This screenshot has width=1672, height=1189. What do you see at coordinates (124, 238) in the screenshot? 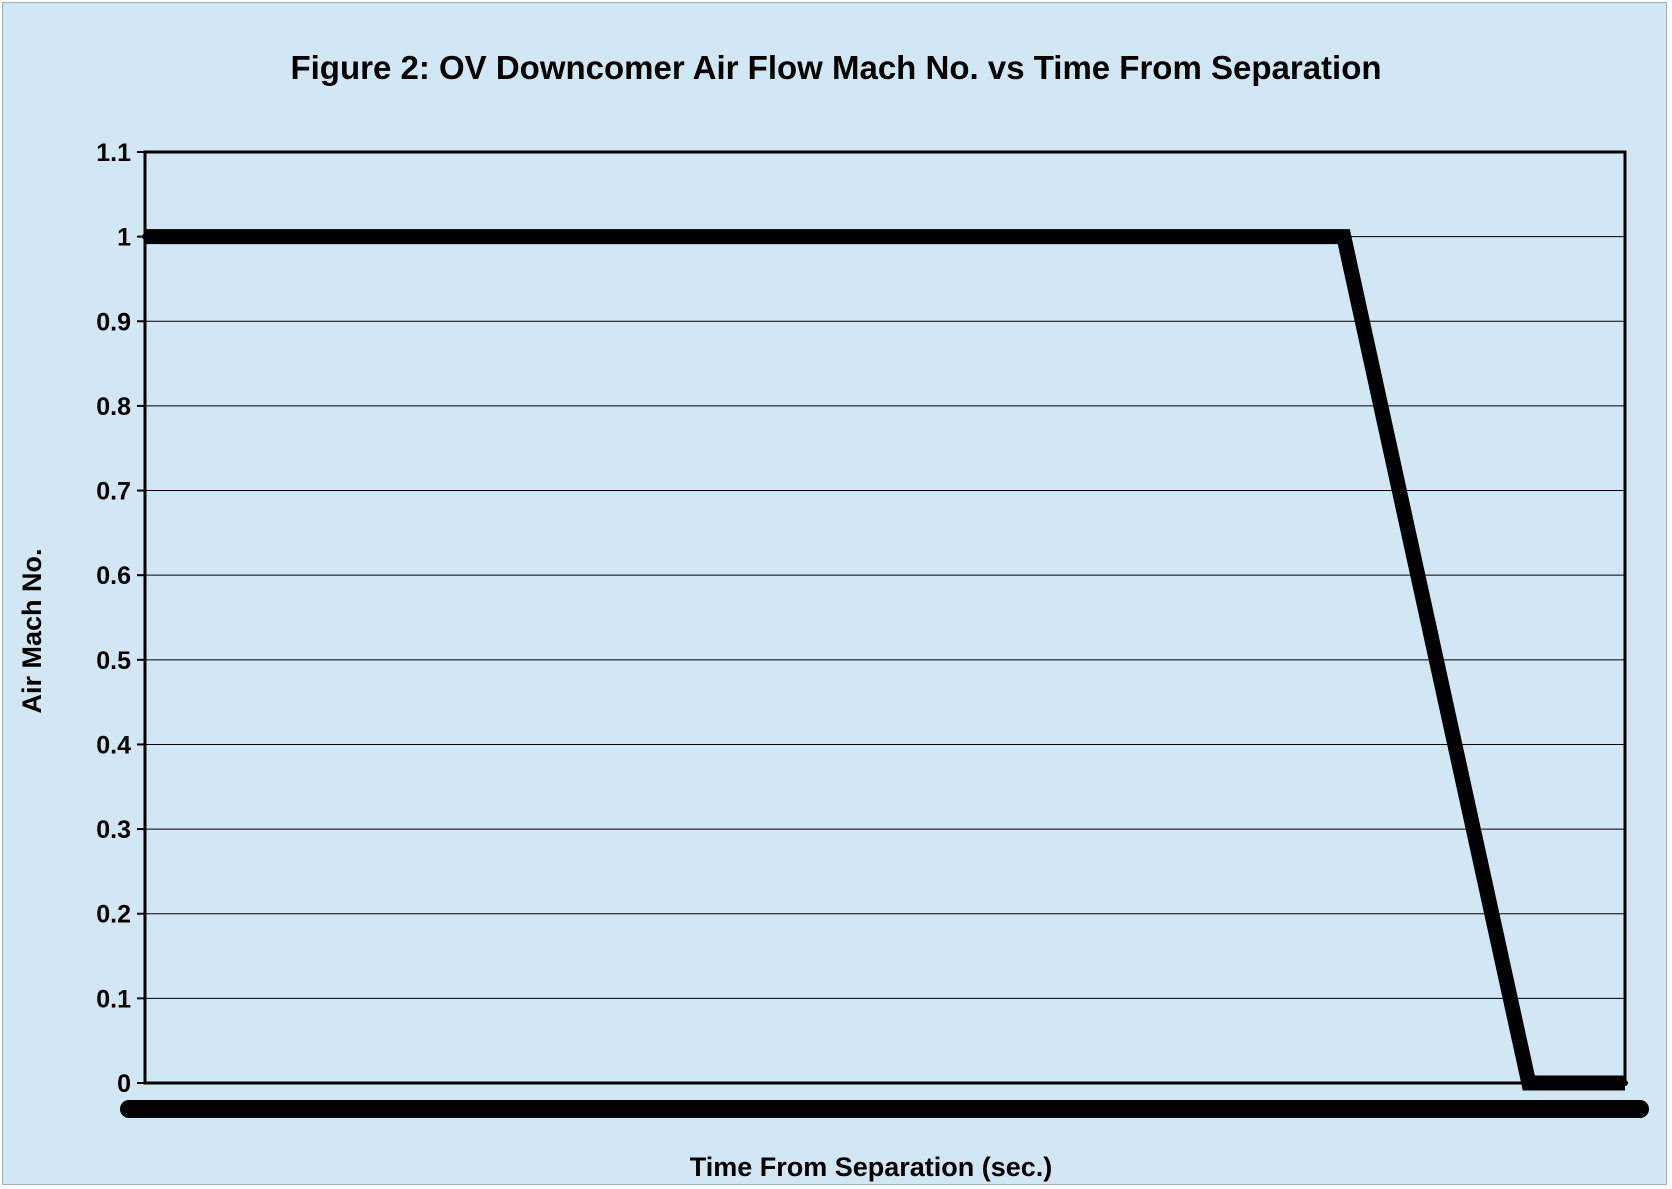
I see `y-tick-label: 1` at bounding box center [124, 238].